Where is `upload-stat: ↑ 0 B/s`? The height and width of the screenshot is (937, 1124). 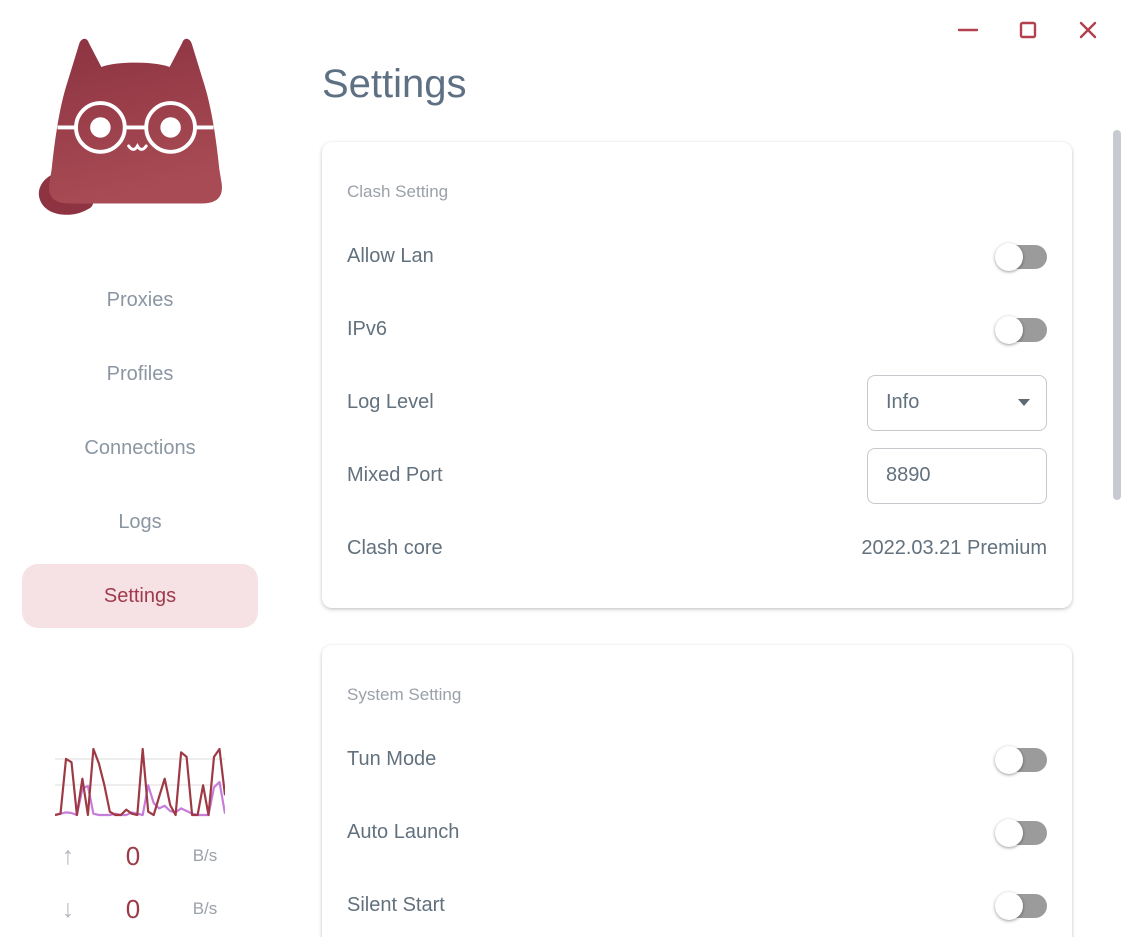 upload-stat: ↑ 0 B/s is located at coordinates (140, 856).